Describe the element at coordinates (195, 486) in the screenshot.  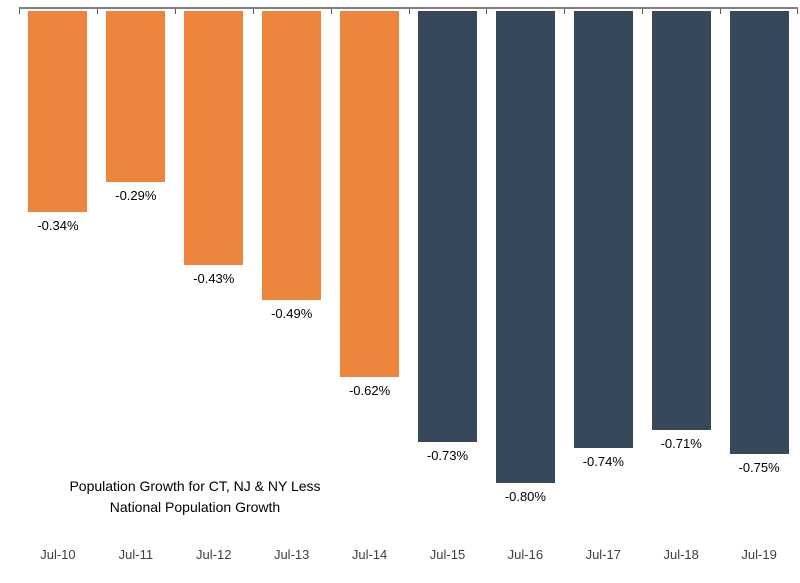
I see `chart-title-line-1: Population Growth for CT, NJ & NY Less` at that location.